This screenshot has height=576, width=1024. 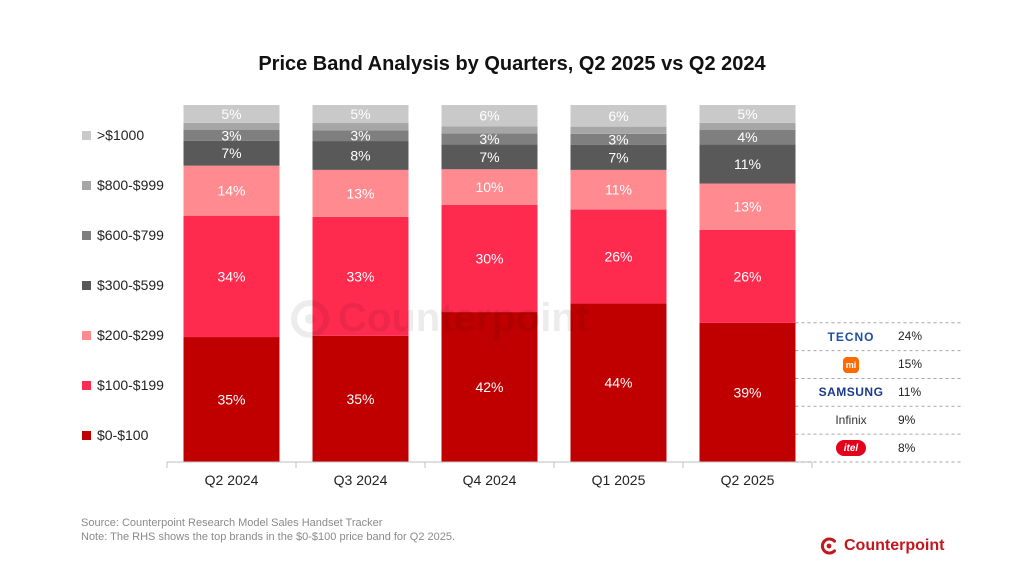 I want to click on data-label: 14%, so click(x=231, y=191).